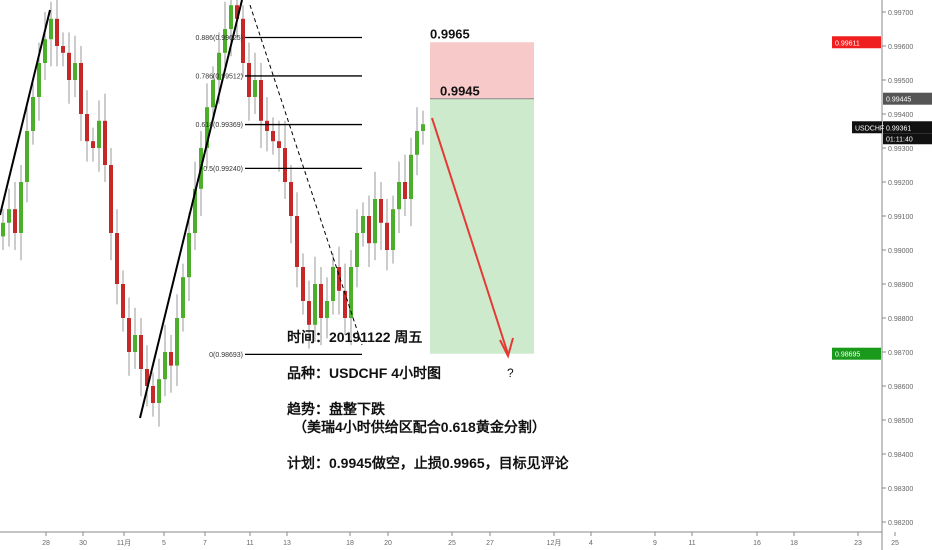 The height and width of the screenshot is (550, 932). Describe the element at coordinates (900, 251) in the screenshot. I see `price-tick-label: 0.99000` at that location.